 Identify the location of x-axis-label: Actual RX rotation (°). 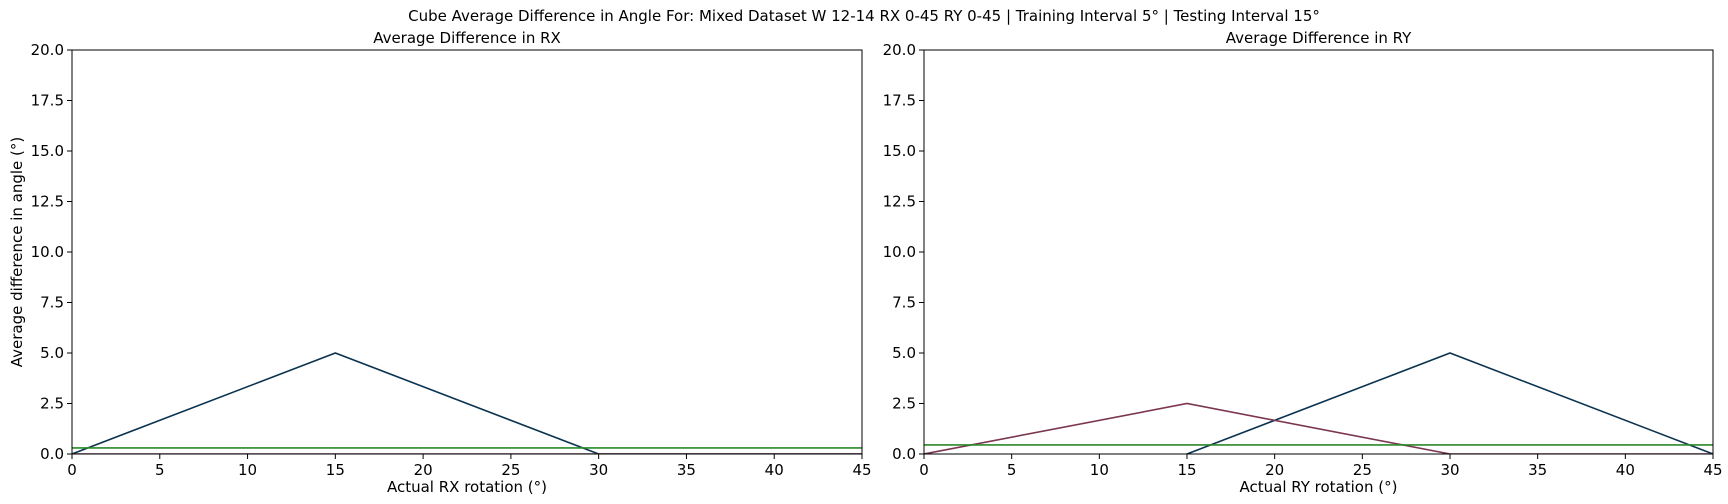
(467, 487).